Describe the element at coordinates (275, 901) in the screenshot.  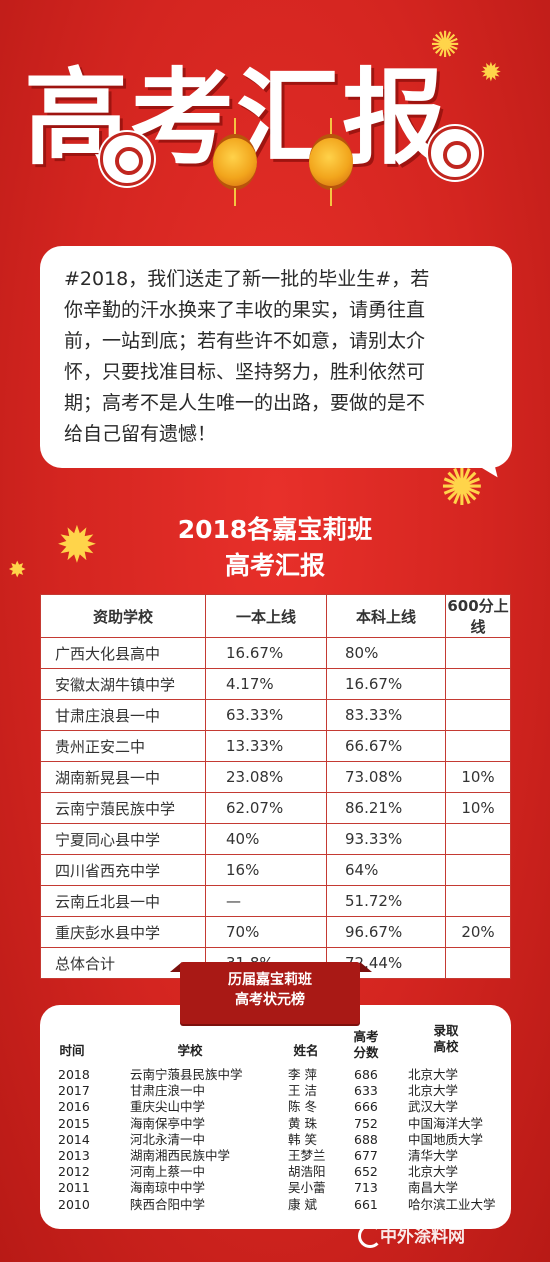
I see `table-row: 云南丘北县一中 — 51.72%` at that location.